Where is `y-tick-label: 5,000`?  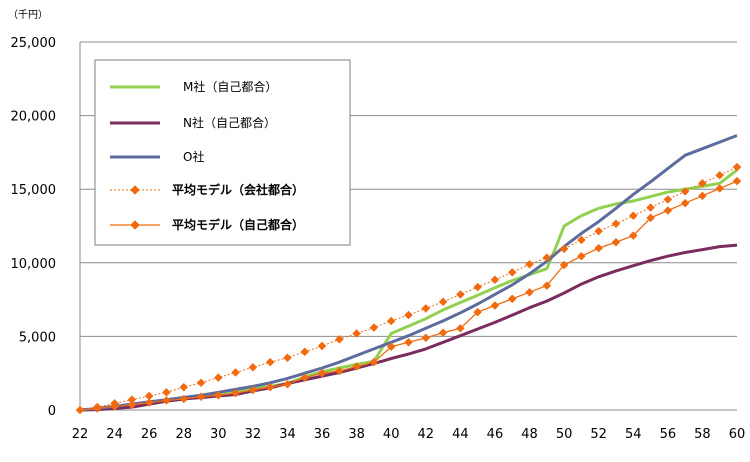 y-tick-label: 5,000 is located at coordinates (37, 337).